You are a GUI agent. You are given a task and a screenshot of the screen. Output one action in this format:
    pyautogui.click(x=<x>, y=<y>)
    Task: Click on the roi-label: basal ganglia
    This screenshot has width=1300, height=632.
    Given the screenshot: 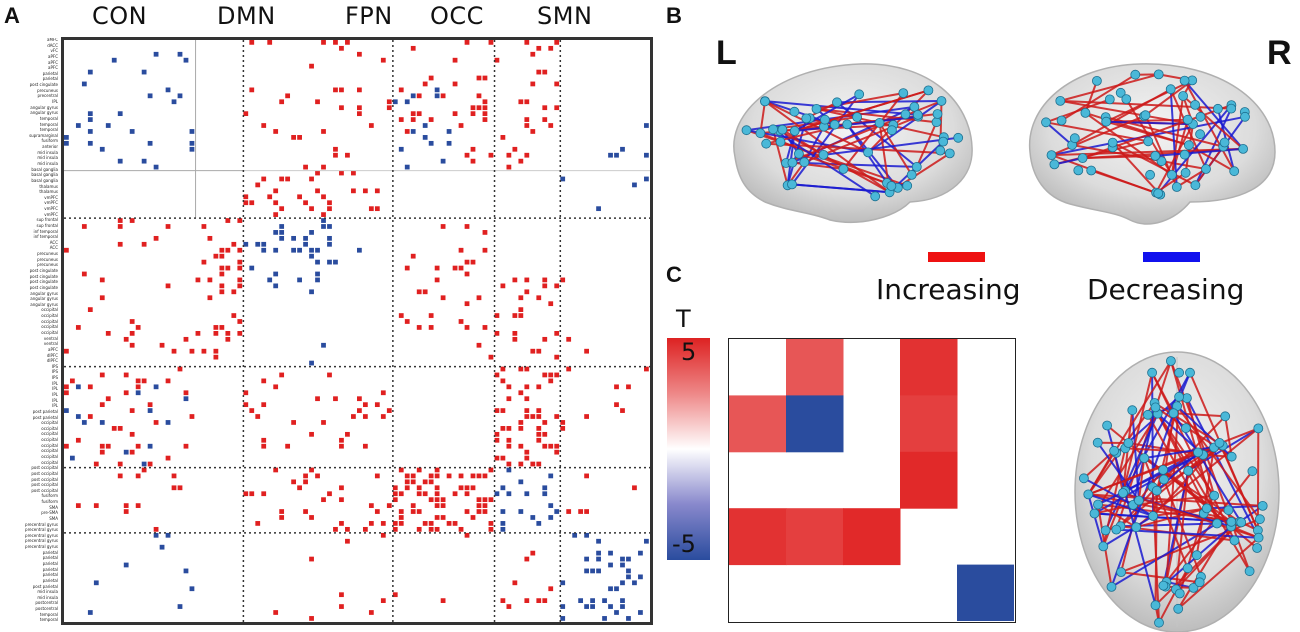 What is the action you would take?
    pyautogui.click(x=30, y=181)
    